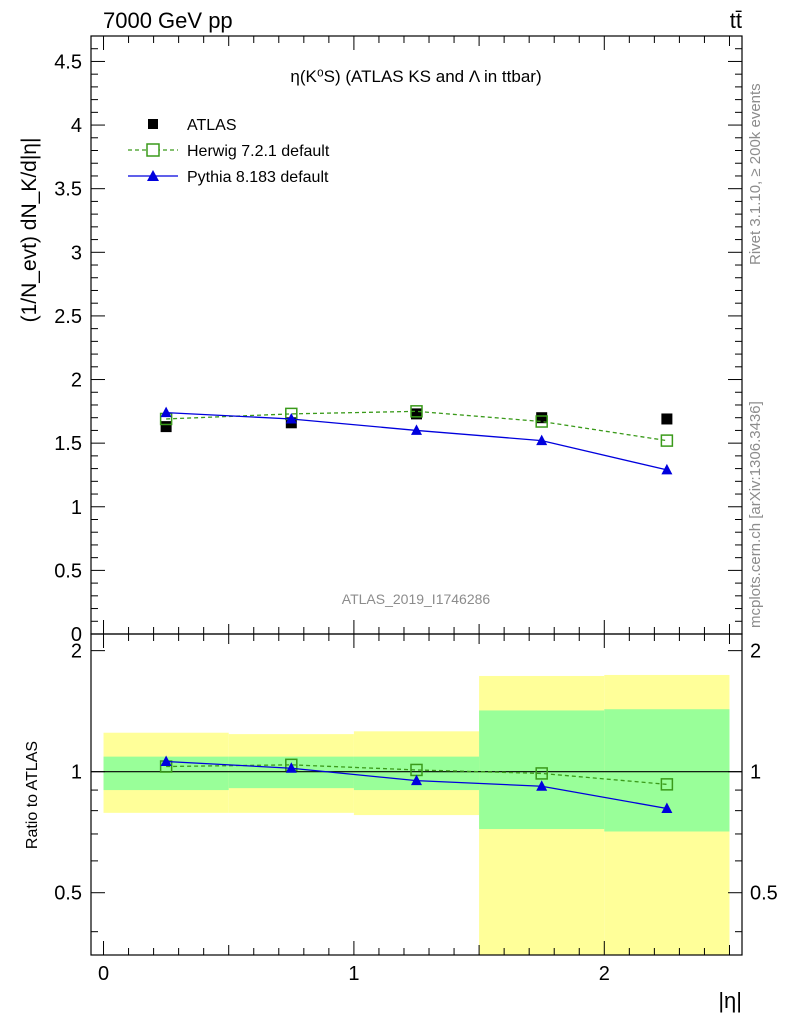 The image size is (786, 1024). Describe the element at coordinates (168, 20) in the screenshot. I see `energy-label: 7000 GeV pp` at that location.